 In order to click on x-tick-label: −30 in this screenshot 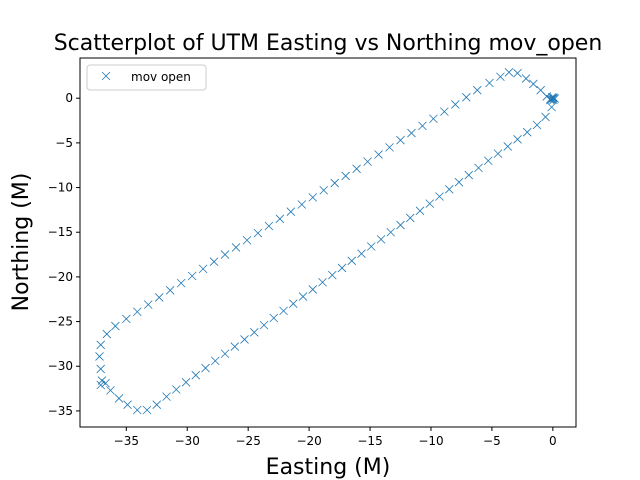, I will do `click(187, 441)`.